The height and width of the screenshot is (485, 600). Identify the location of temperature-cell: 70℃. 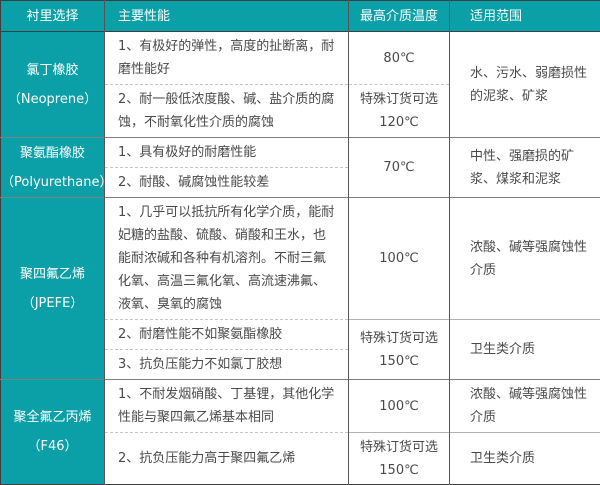
(399, 168).